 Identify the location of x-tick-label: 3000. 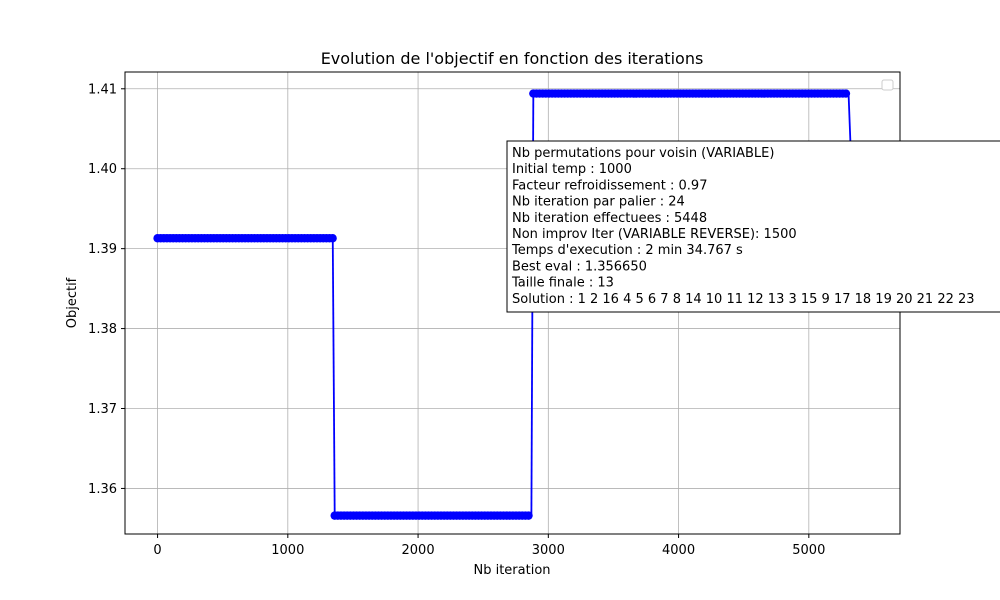
(548, 550).